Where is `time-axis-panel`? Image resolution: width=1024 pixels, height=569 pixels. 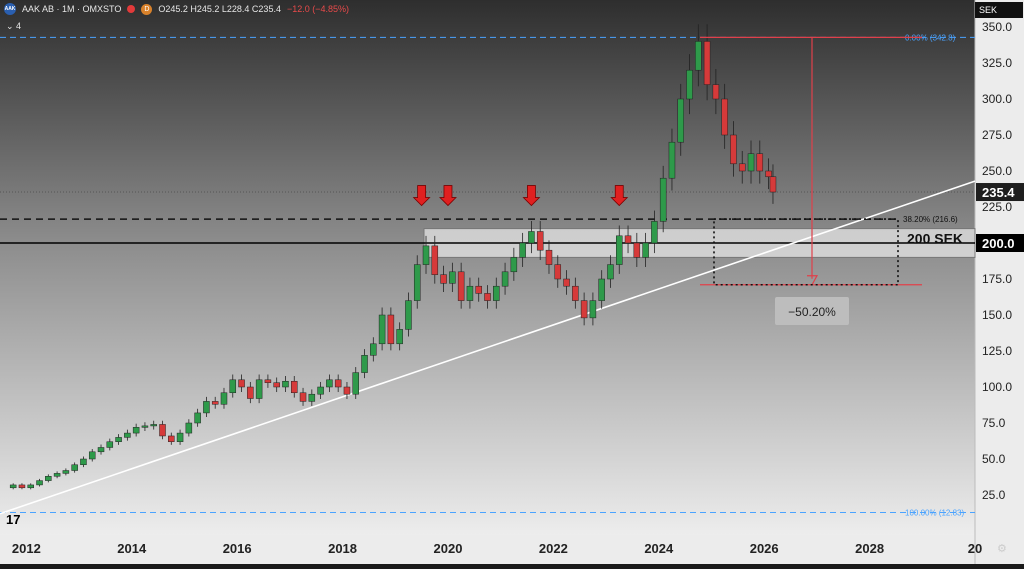 time-axis-panel is located at coordinates (512, 549).